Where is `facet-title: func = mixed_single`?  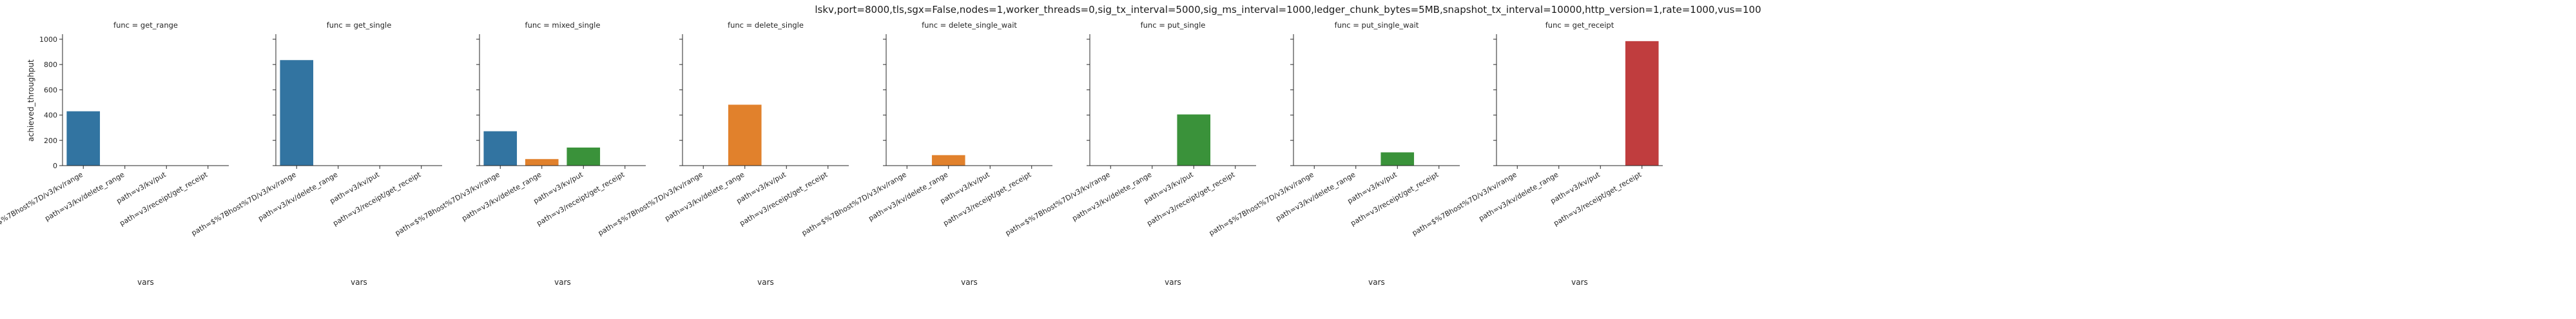
facet-title: func = mixed_single is located at coordinates (563, 26).